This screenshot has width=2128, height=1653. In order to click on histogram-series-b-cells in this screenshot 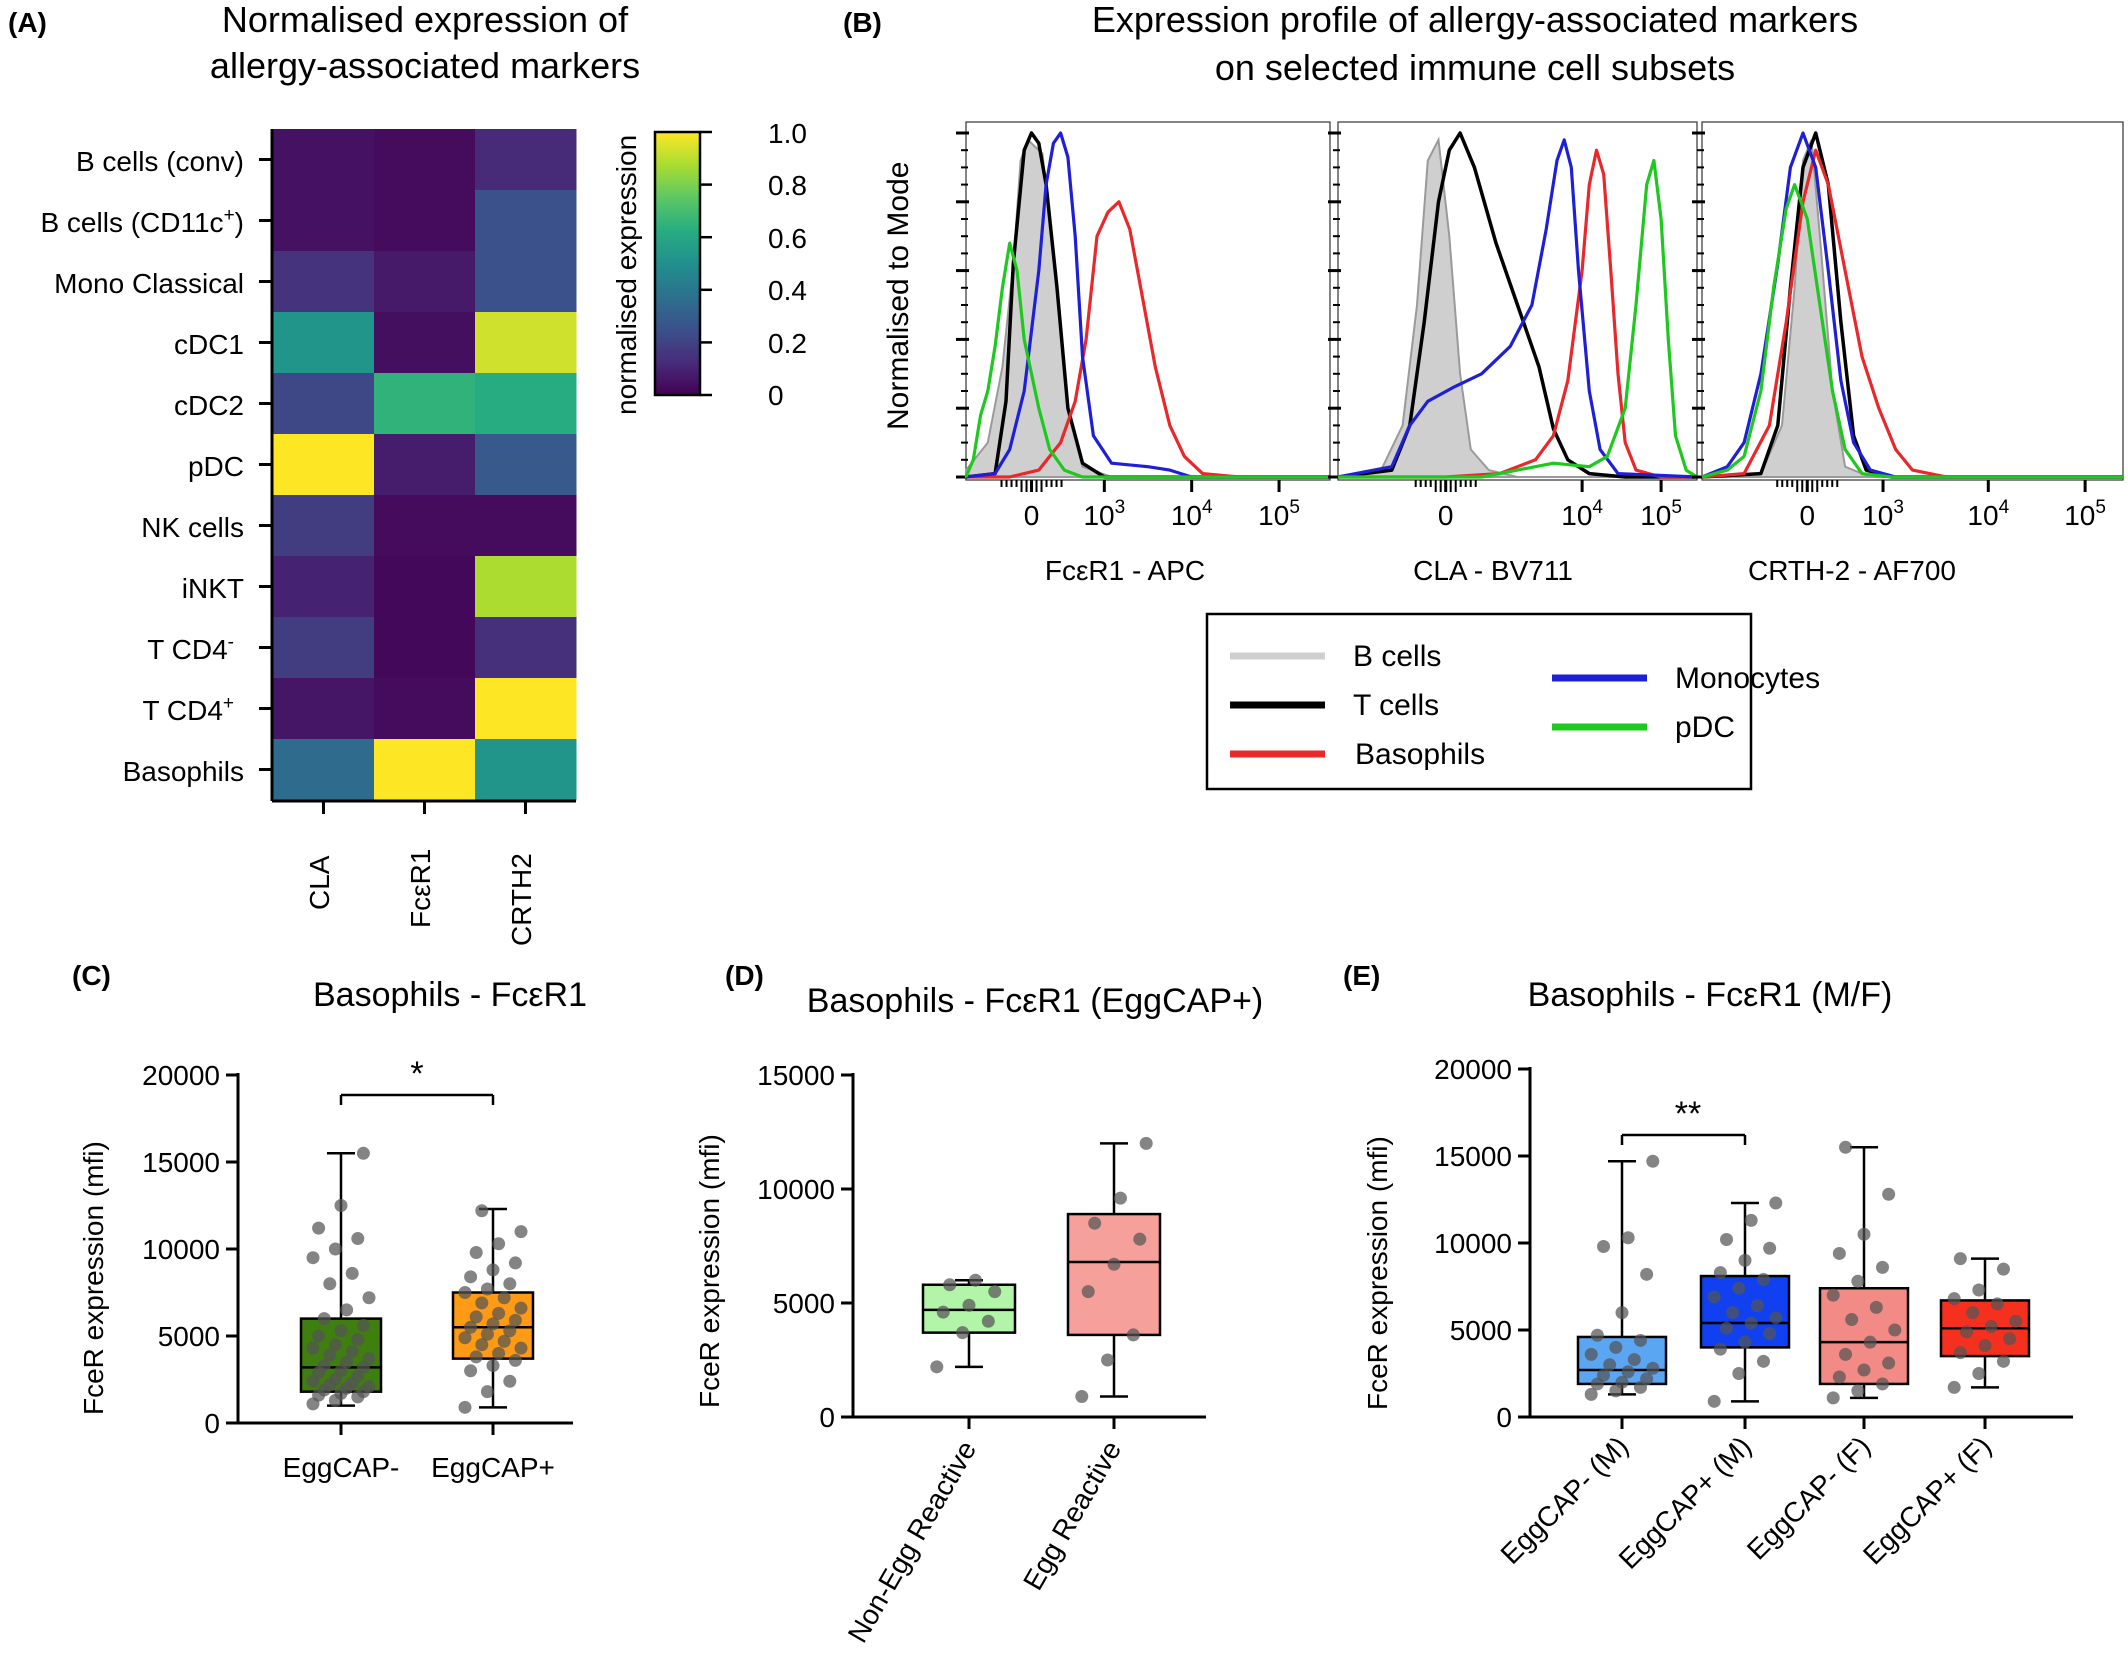, I will do `click(1517, 307)`.